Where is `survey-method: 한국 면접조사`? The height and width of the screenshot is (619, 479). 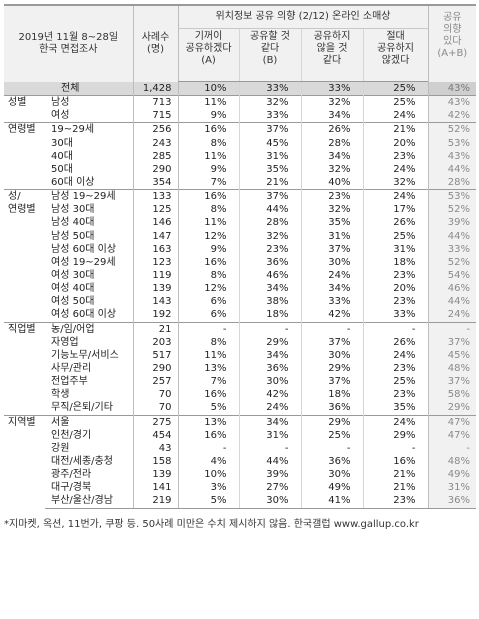 survey-method: 한국 면접조사 is located at coordinates (68, 49).